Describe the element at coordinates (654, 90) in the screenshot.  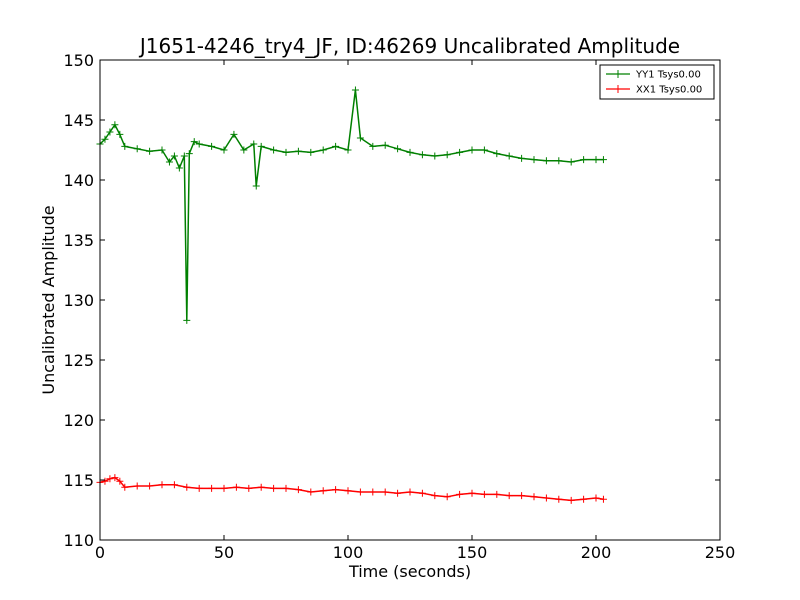
I see `legend-entry: XX1 Tsys0.00` at that location.